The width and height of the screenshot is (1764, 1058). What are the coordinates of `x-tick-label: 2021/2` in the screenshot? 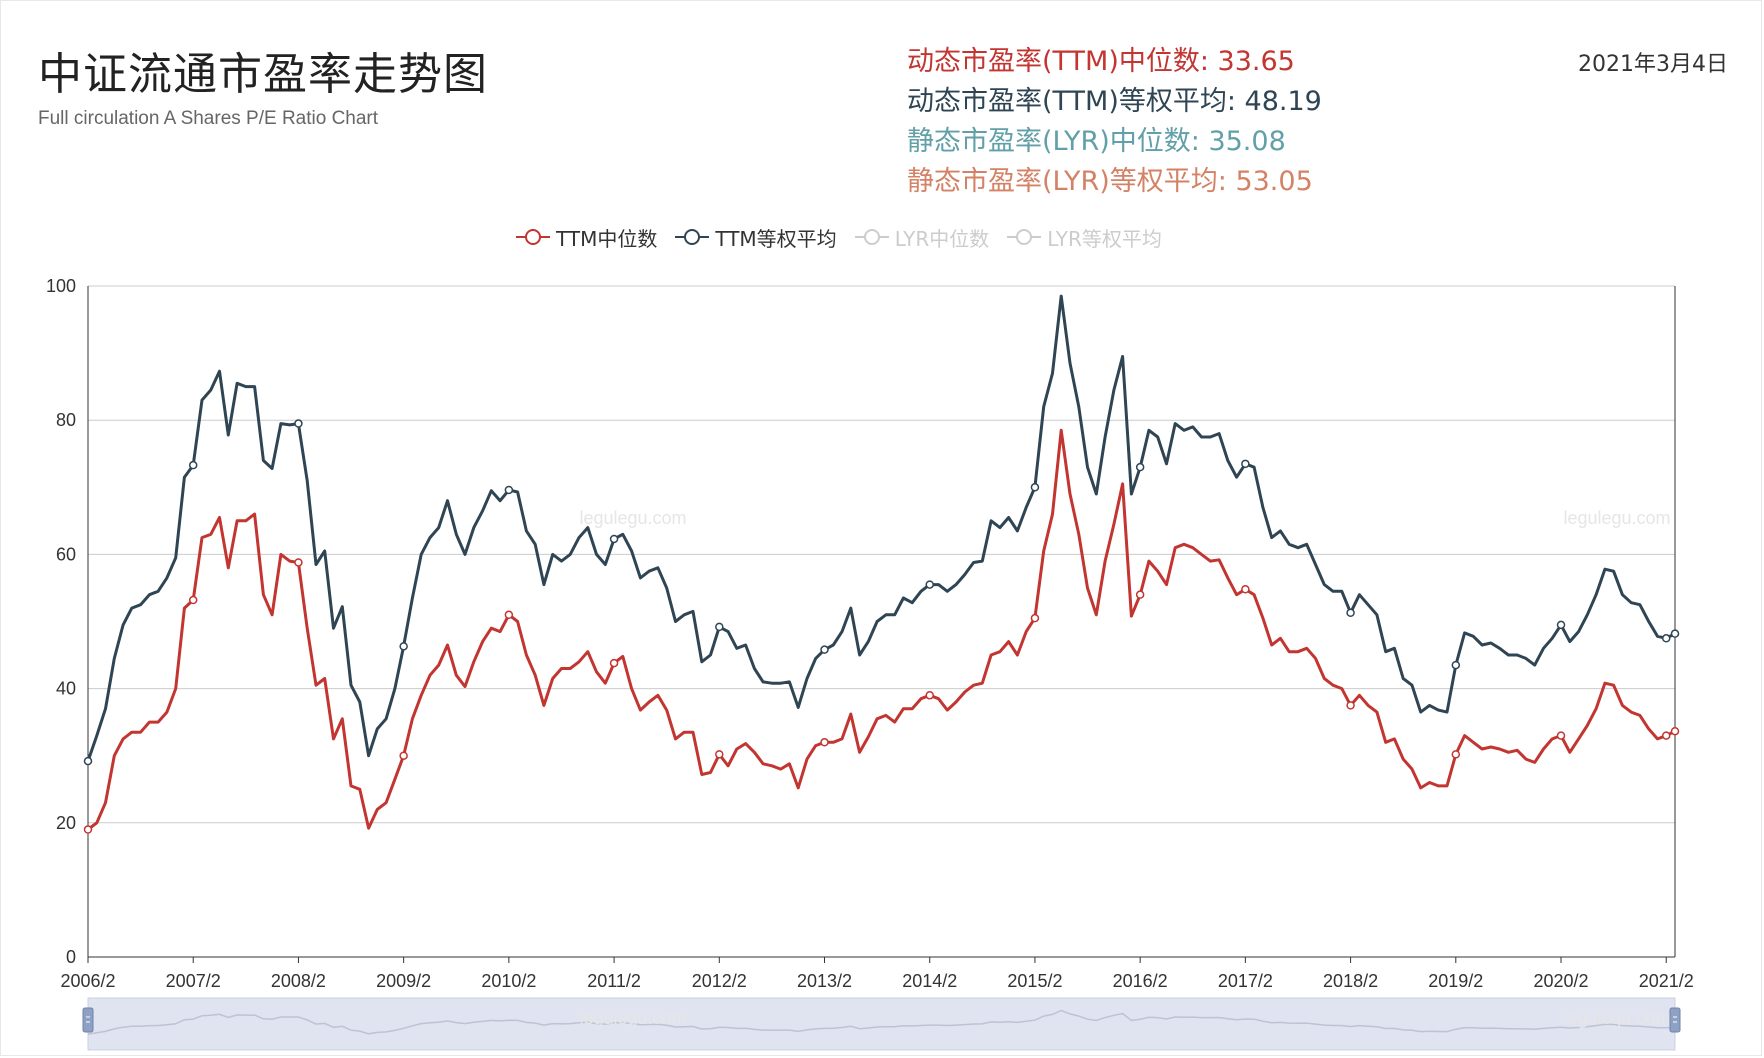 It's located at (1666, 981).